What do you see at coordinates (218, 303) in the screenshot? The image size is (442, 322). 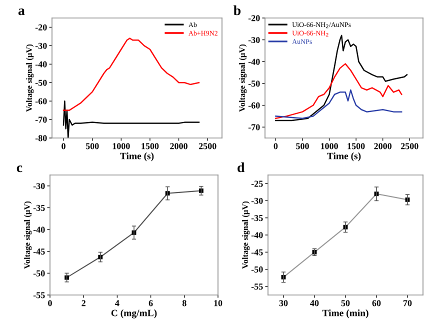 I see `x-tick-label: 10` at bounding box center [218, 303].